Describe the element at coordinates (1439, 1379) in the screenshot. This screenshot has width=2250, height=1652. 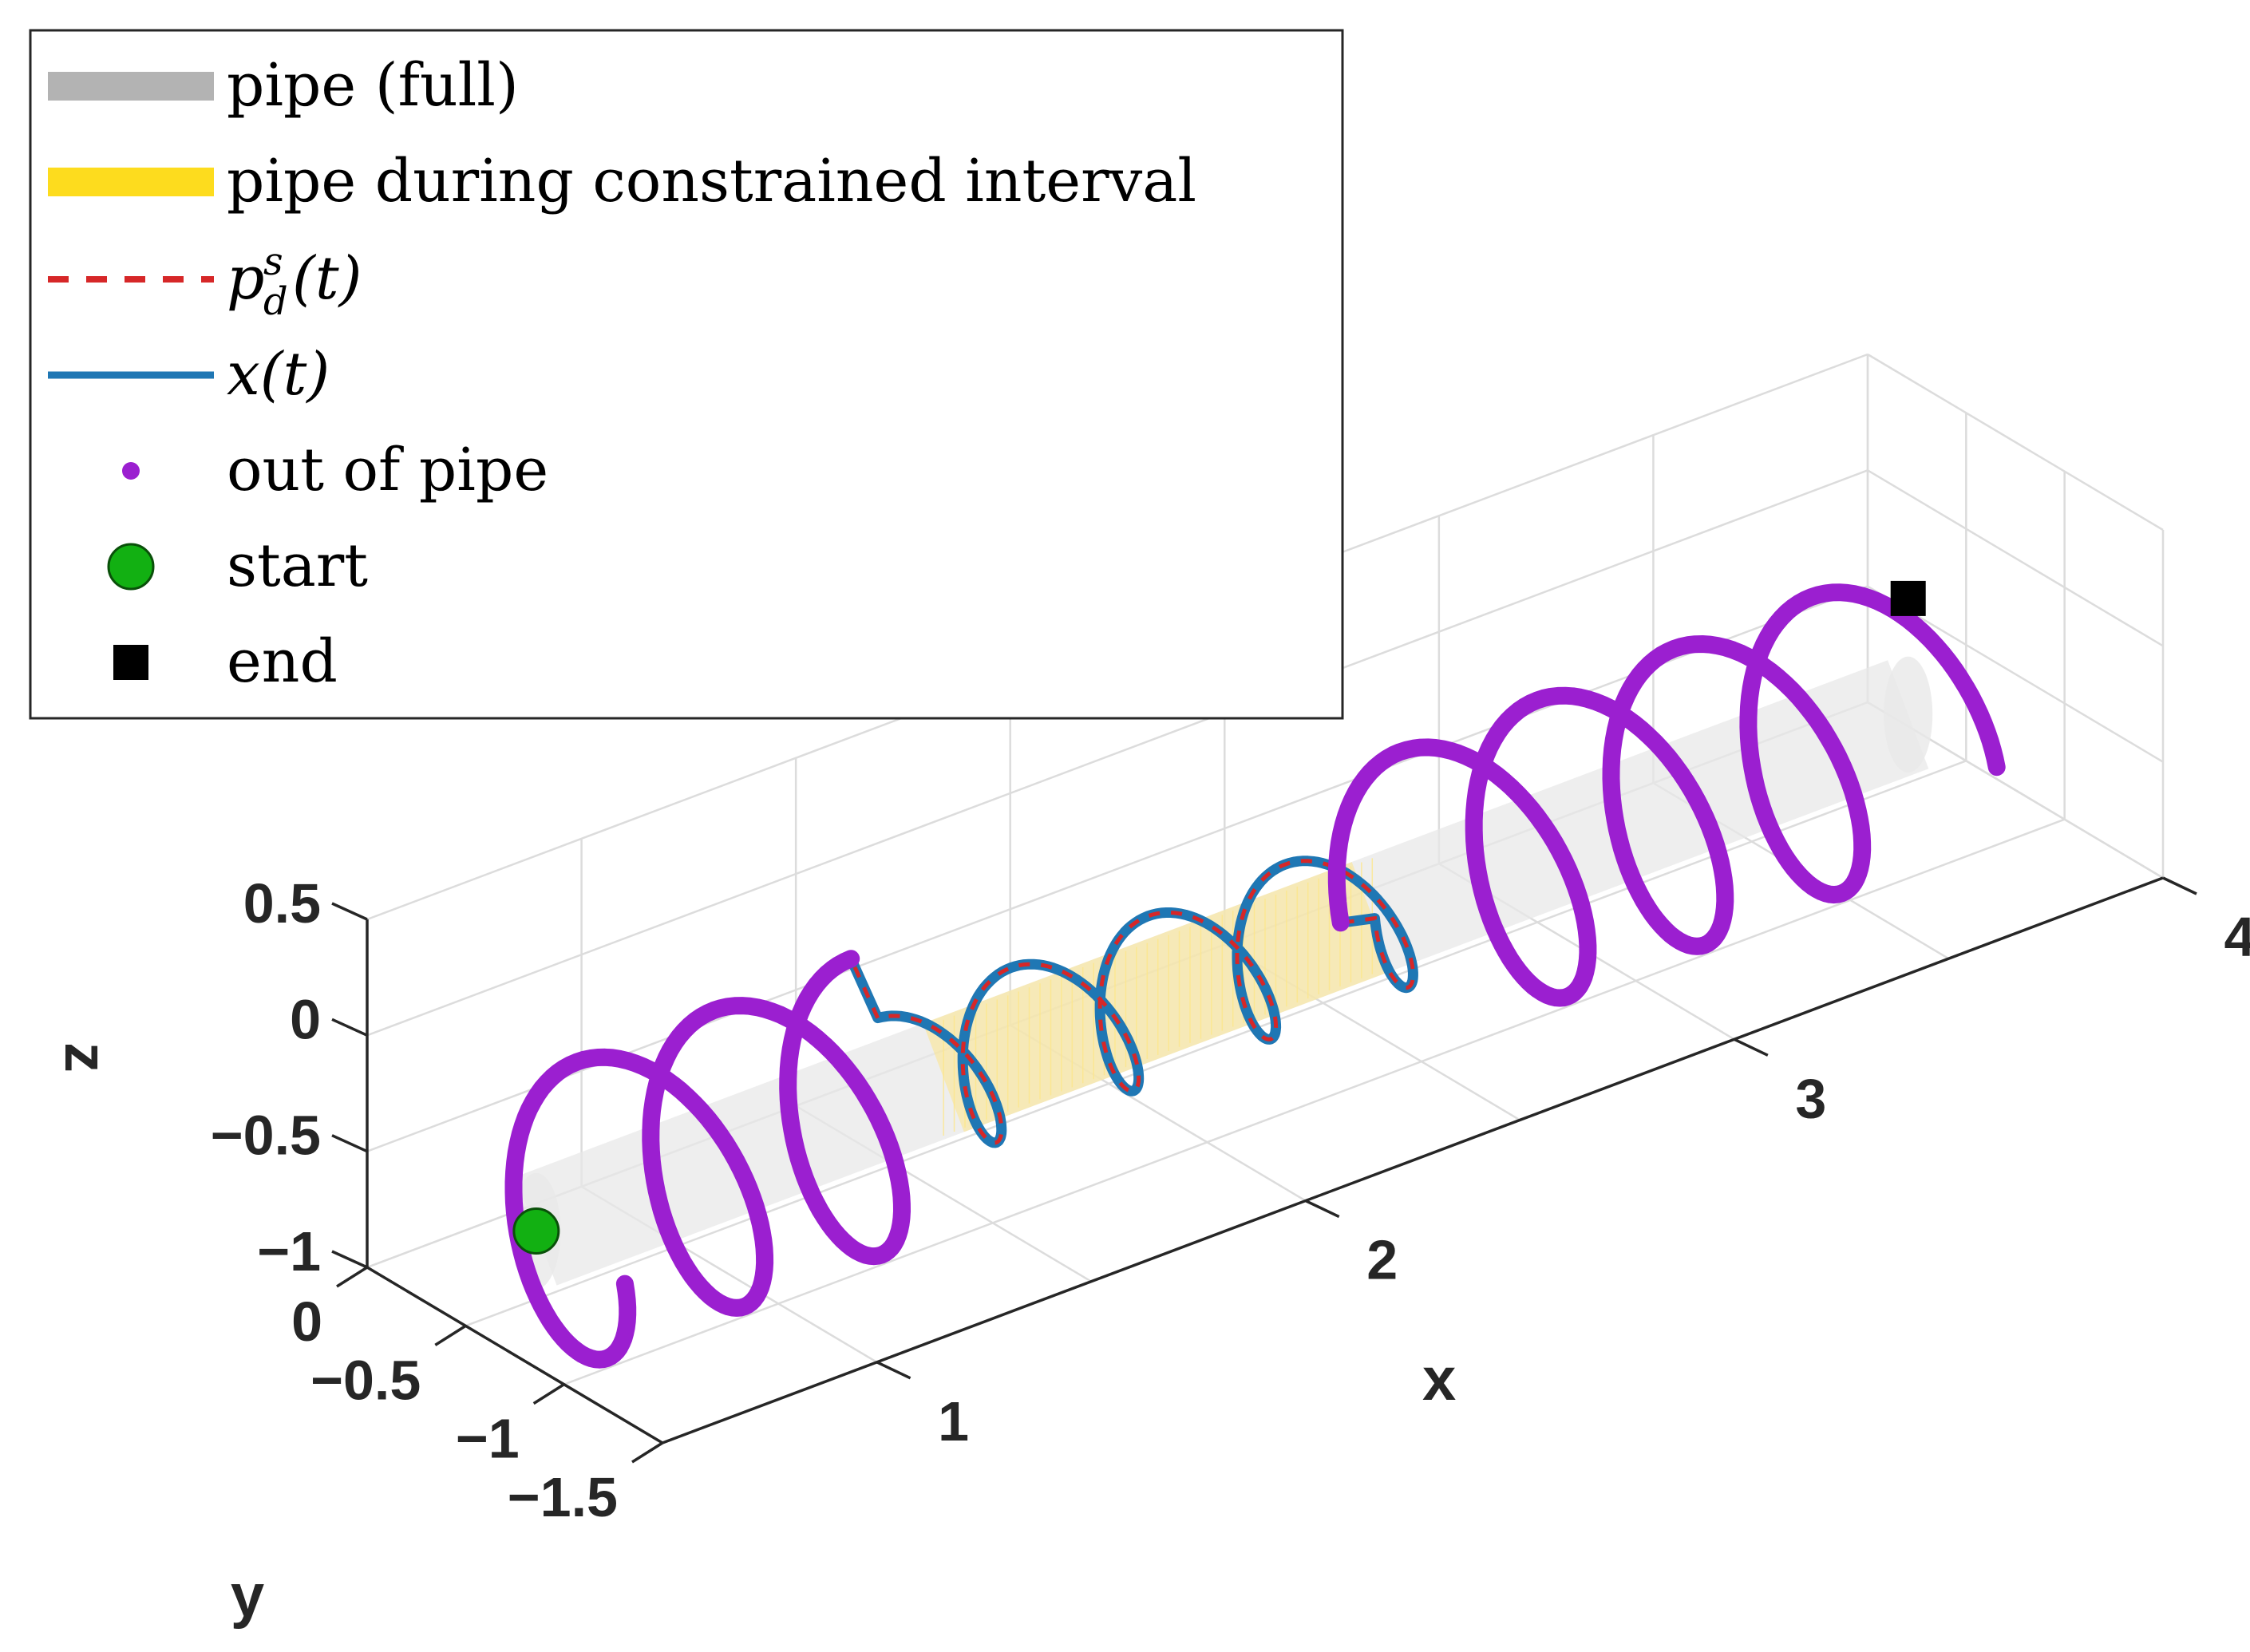
I see `x-axis-label: x` at that location.